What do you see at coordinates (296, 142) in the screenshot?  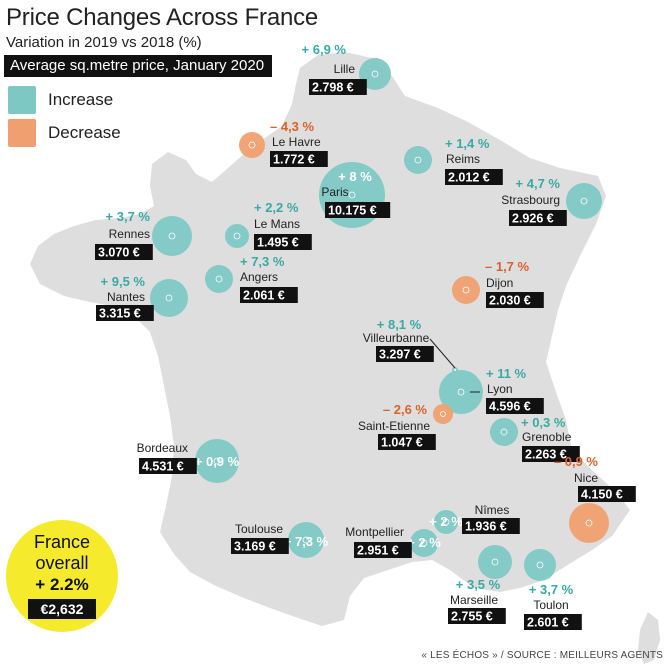 I see `city-name-le-havre: Le Havre` at bounding box center [296, 142].